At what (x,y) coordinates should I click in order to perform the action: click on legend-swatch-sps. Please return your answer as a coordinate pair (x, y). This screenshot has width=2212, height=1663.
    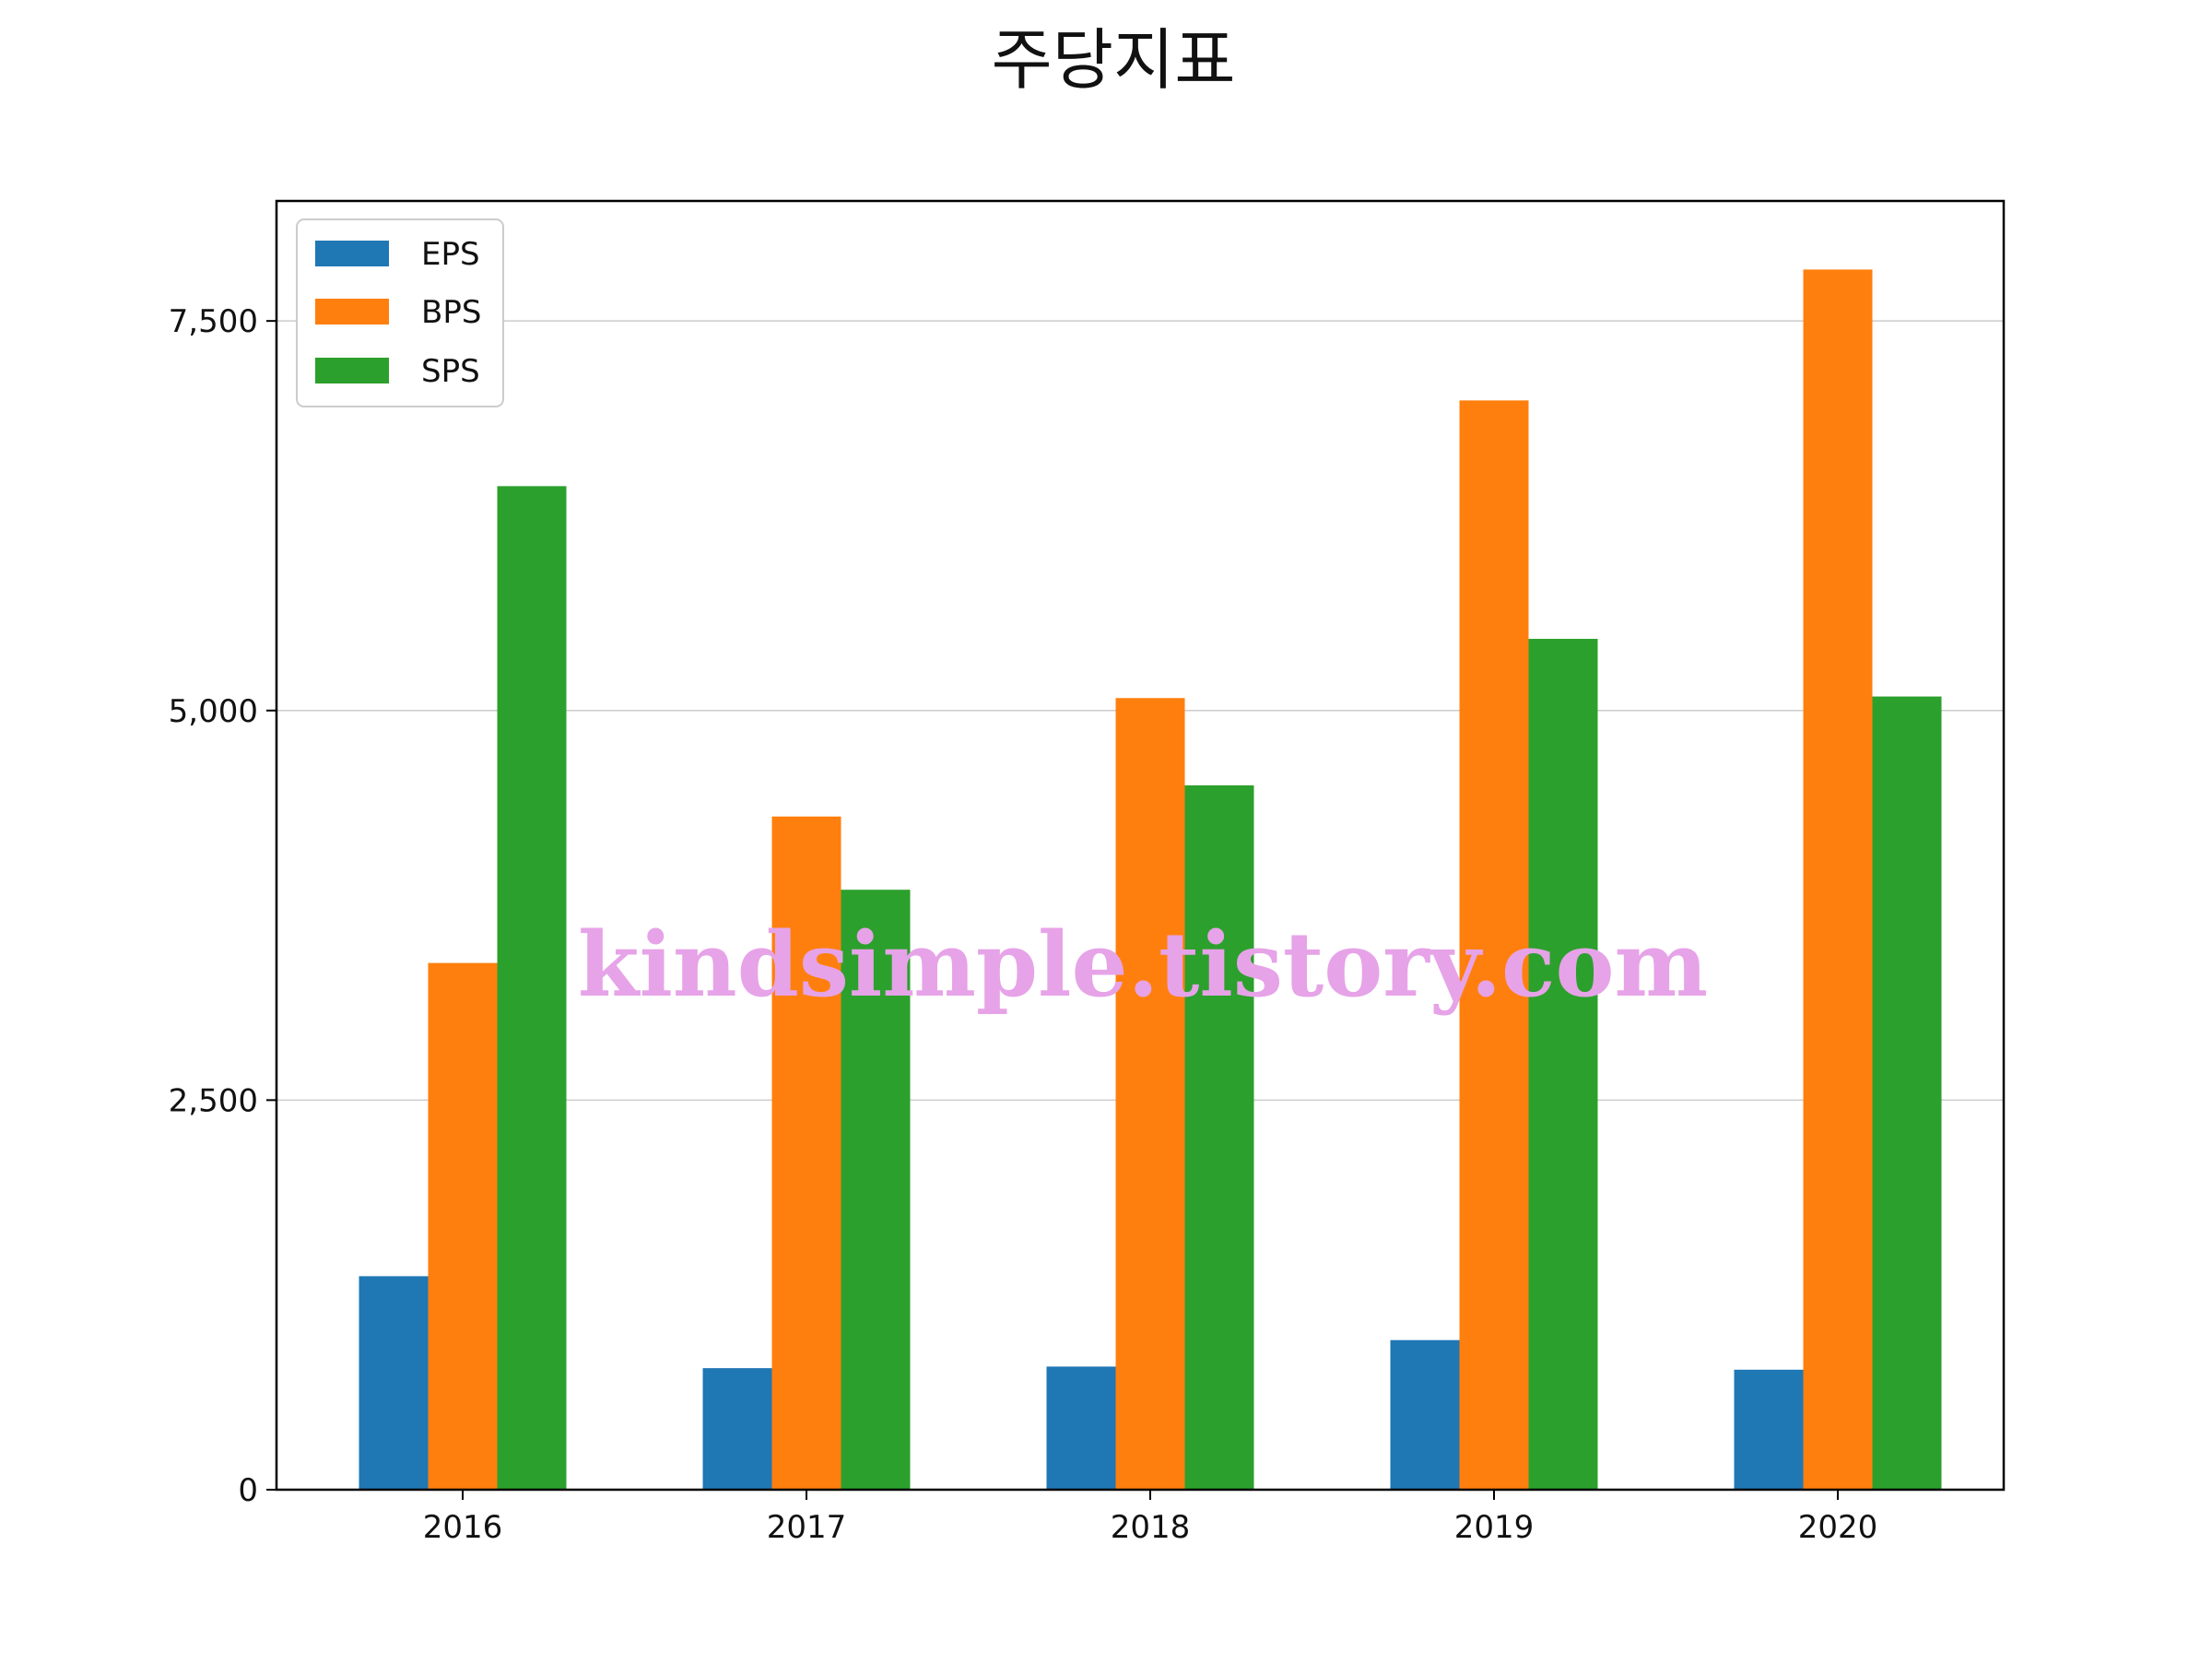
    Looking at the image, I should click on (352, 370).